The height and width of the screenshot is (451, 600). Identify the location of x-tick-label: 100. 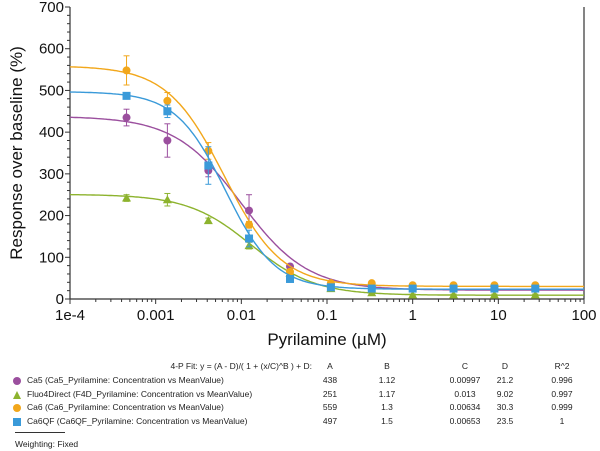
(583, 315).